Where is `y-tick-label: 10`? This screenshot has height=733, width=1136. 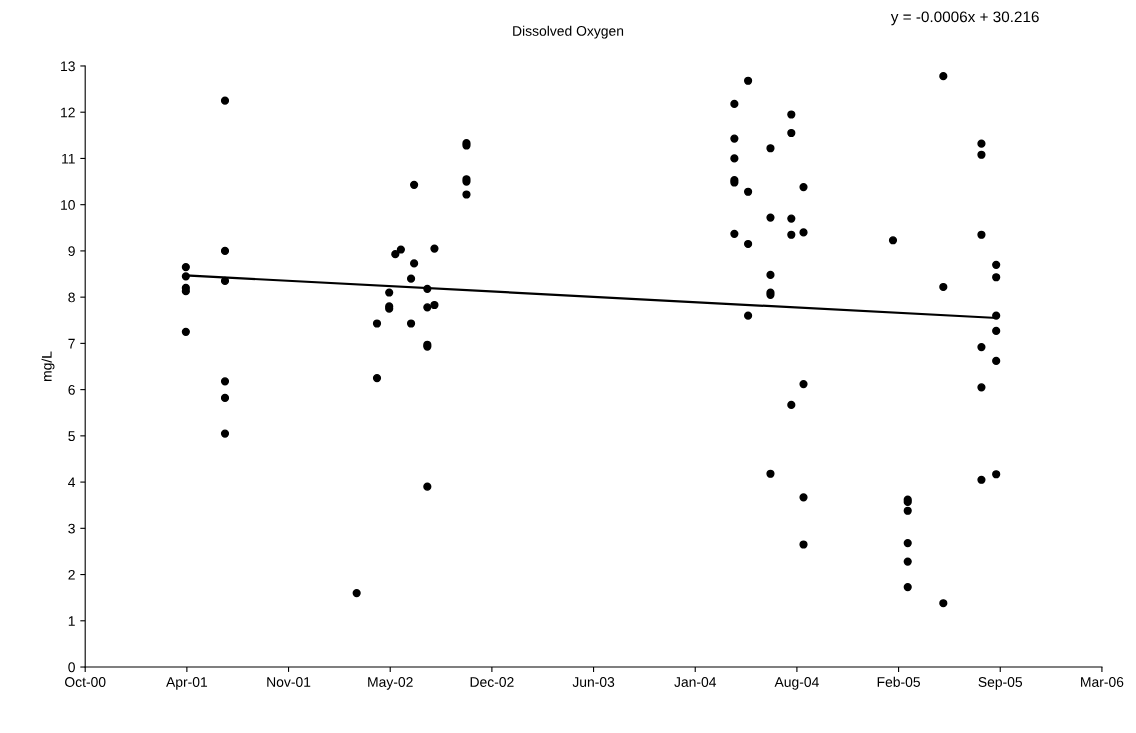 y-tick-label: 10 is located at coordinates (68, 205).